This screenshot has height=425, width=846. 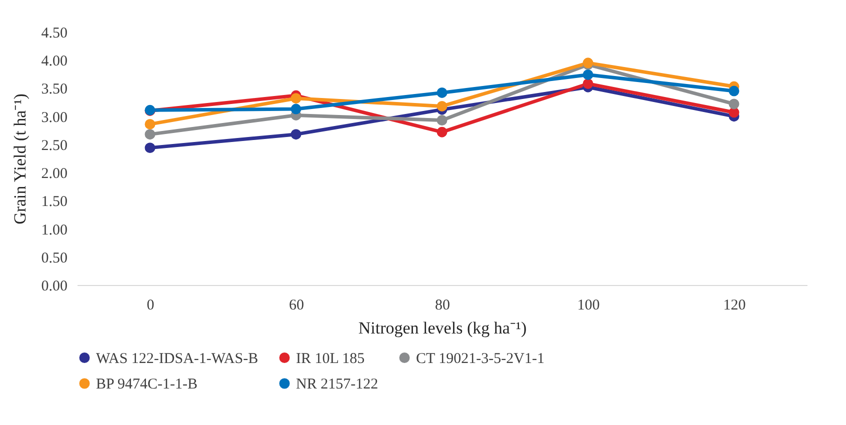 I want to click on x-tick-label: 60, so click(x=296, y=306).